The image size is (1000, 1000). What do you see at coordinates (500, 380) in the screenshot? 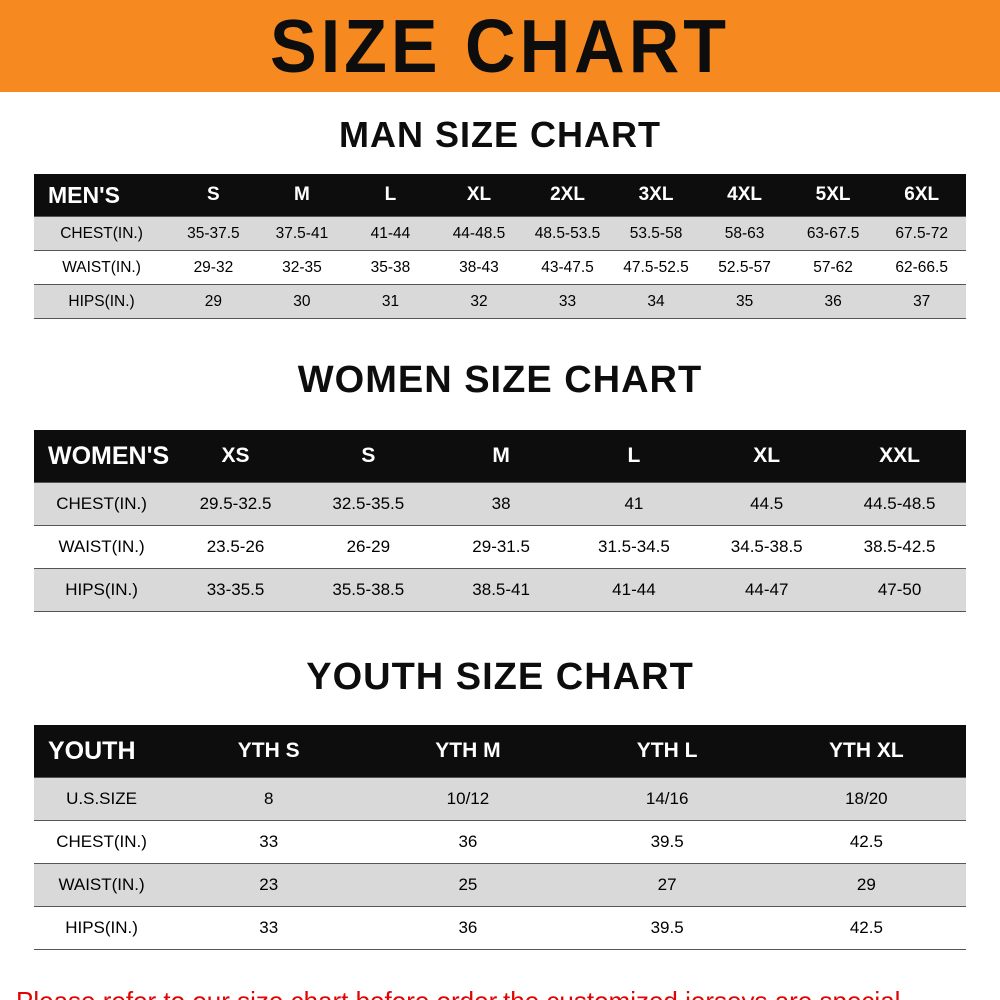
I see `women-section-heading: WOMEN SIZE CHART` at bounding box center [500, 380].